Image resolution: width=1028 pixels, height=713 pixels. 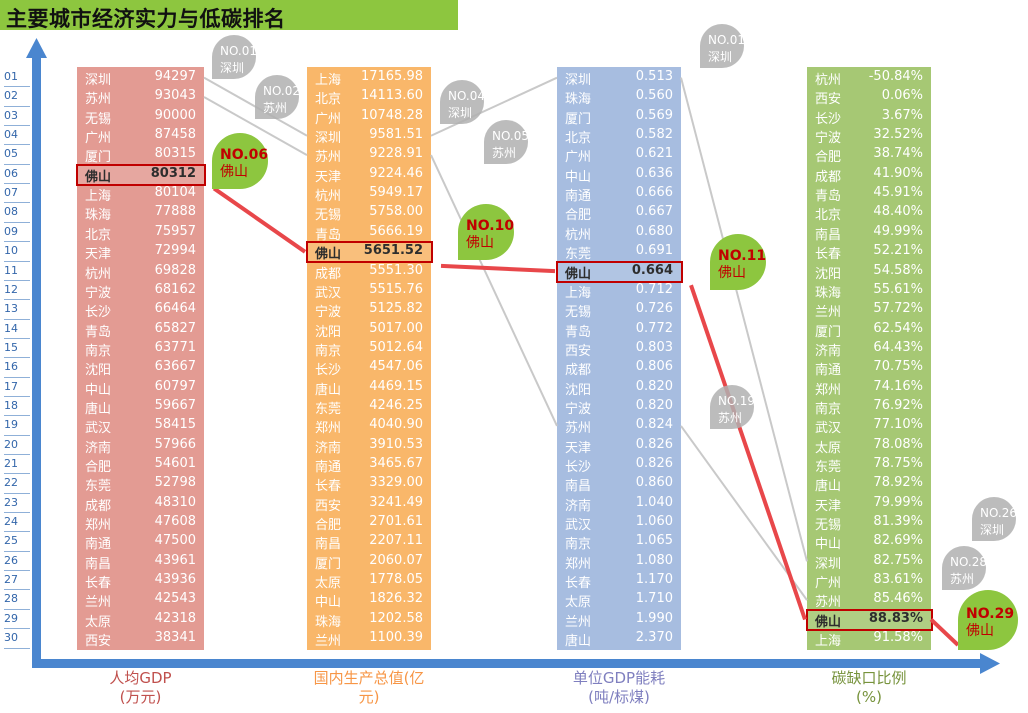 I want to click on city-name: 成都, so click(x=98, y=506).